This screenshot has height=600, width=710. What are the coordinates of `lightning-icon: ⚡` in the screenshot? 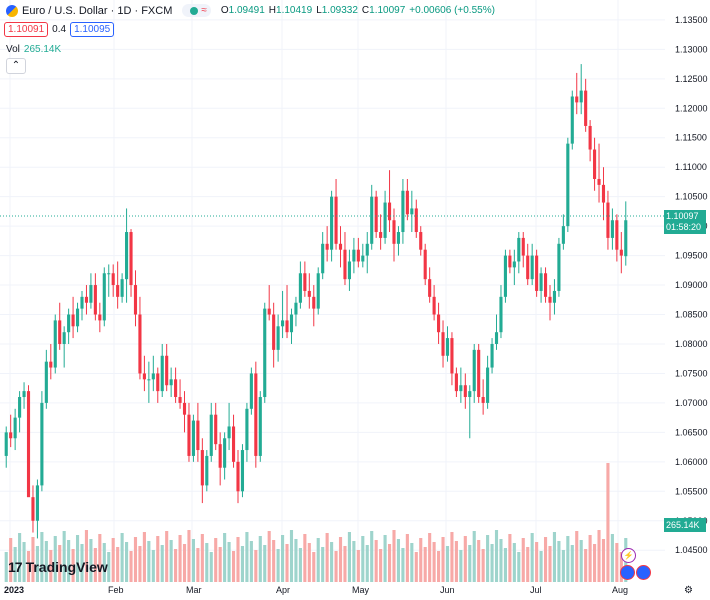 It's located at (628, 555).